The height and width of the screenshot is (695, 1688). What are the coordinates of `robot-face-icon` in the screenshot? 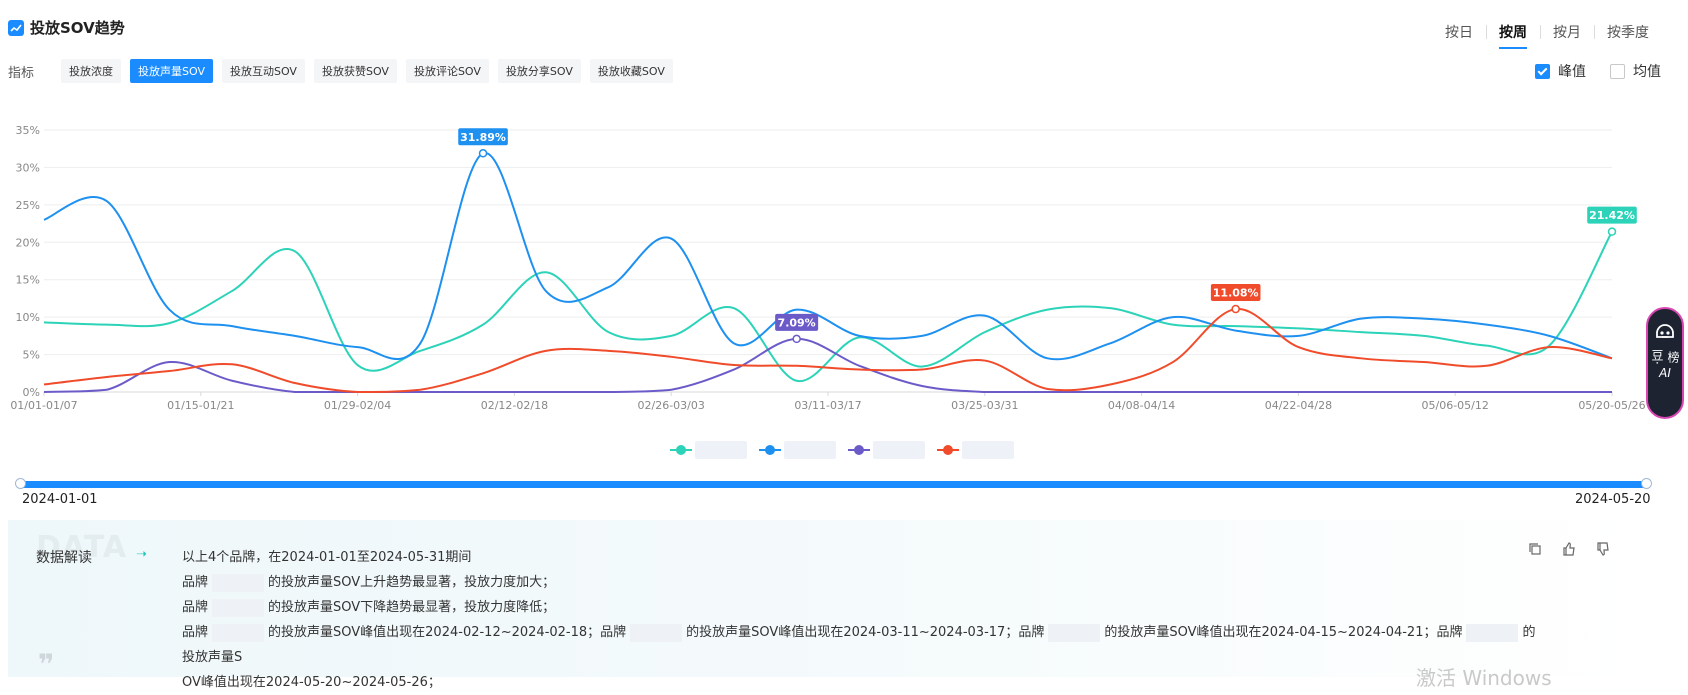 It's located at (1665, 331).